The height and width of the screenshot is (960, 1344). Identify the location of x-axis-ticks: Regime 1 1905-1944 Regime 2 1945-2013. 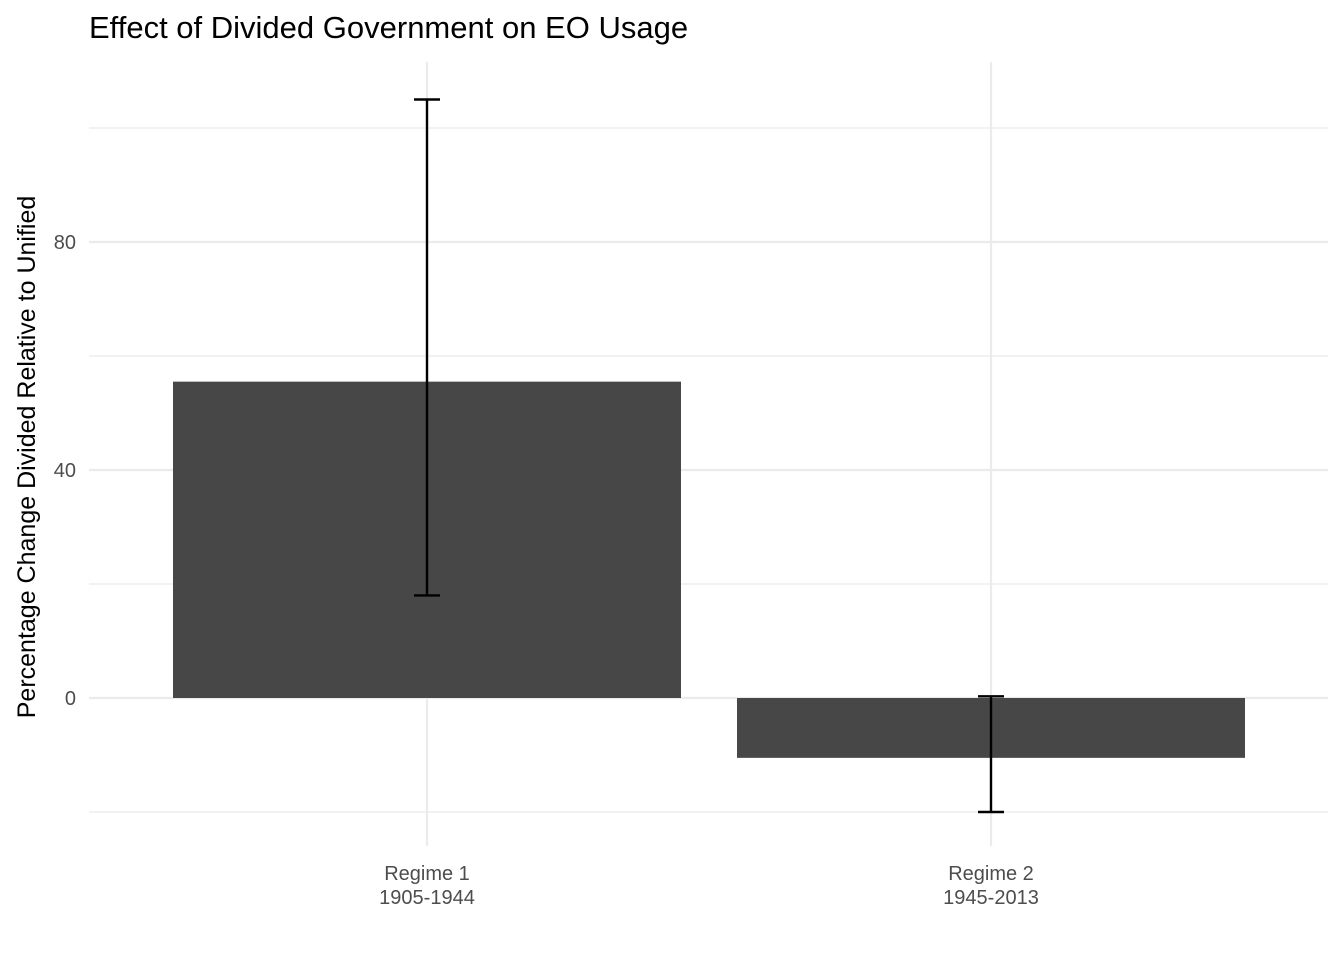
(709, 886).